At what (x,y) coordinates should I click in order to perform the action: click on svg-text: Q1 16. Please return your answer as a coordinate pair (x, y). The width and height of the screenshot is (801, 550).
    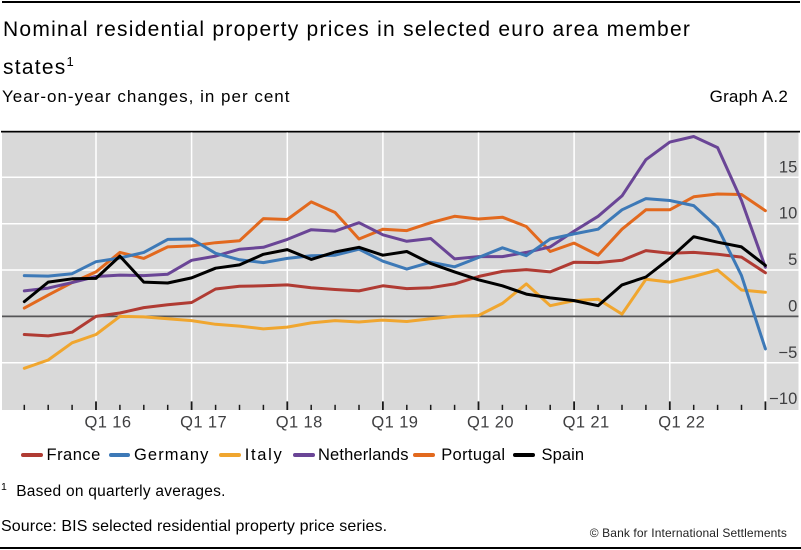
    Looking at the image, I should click on (108, 423).